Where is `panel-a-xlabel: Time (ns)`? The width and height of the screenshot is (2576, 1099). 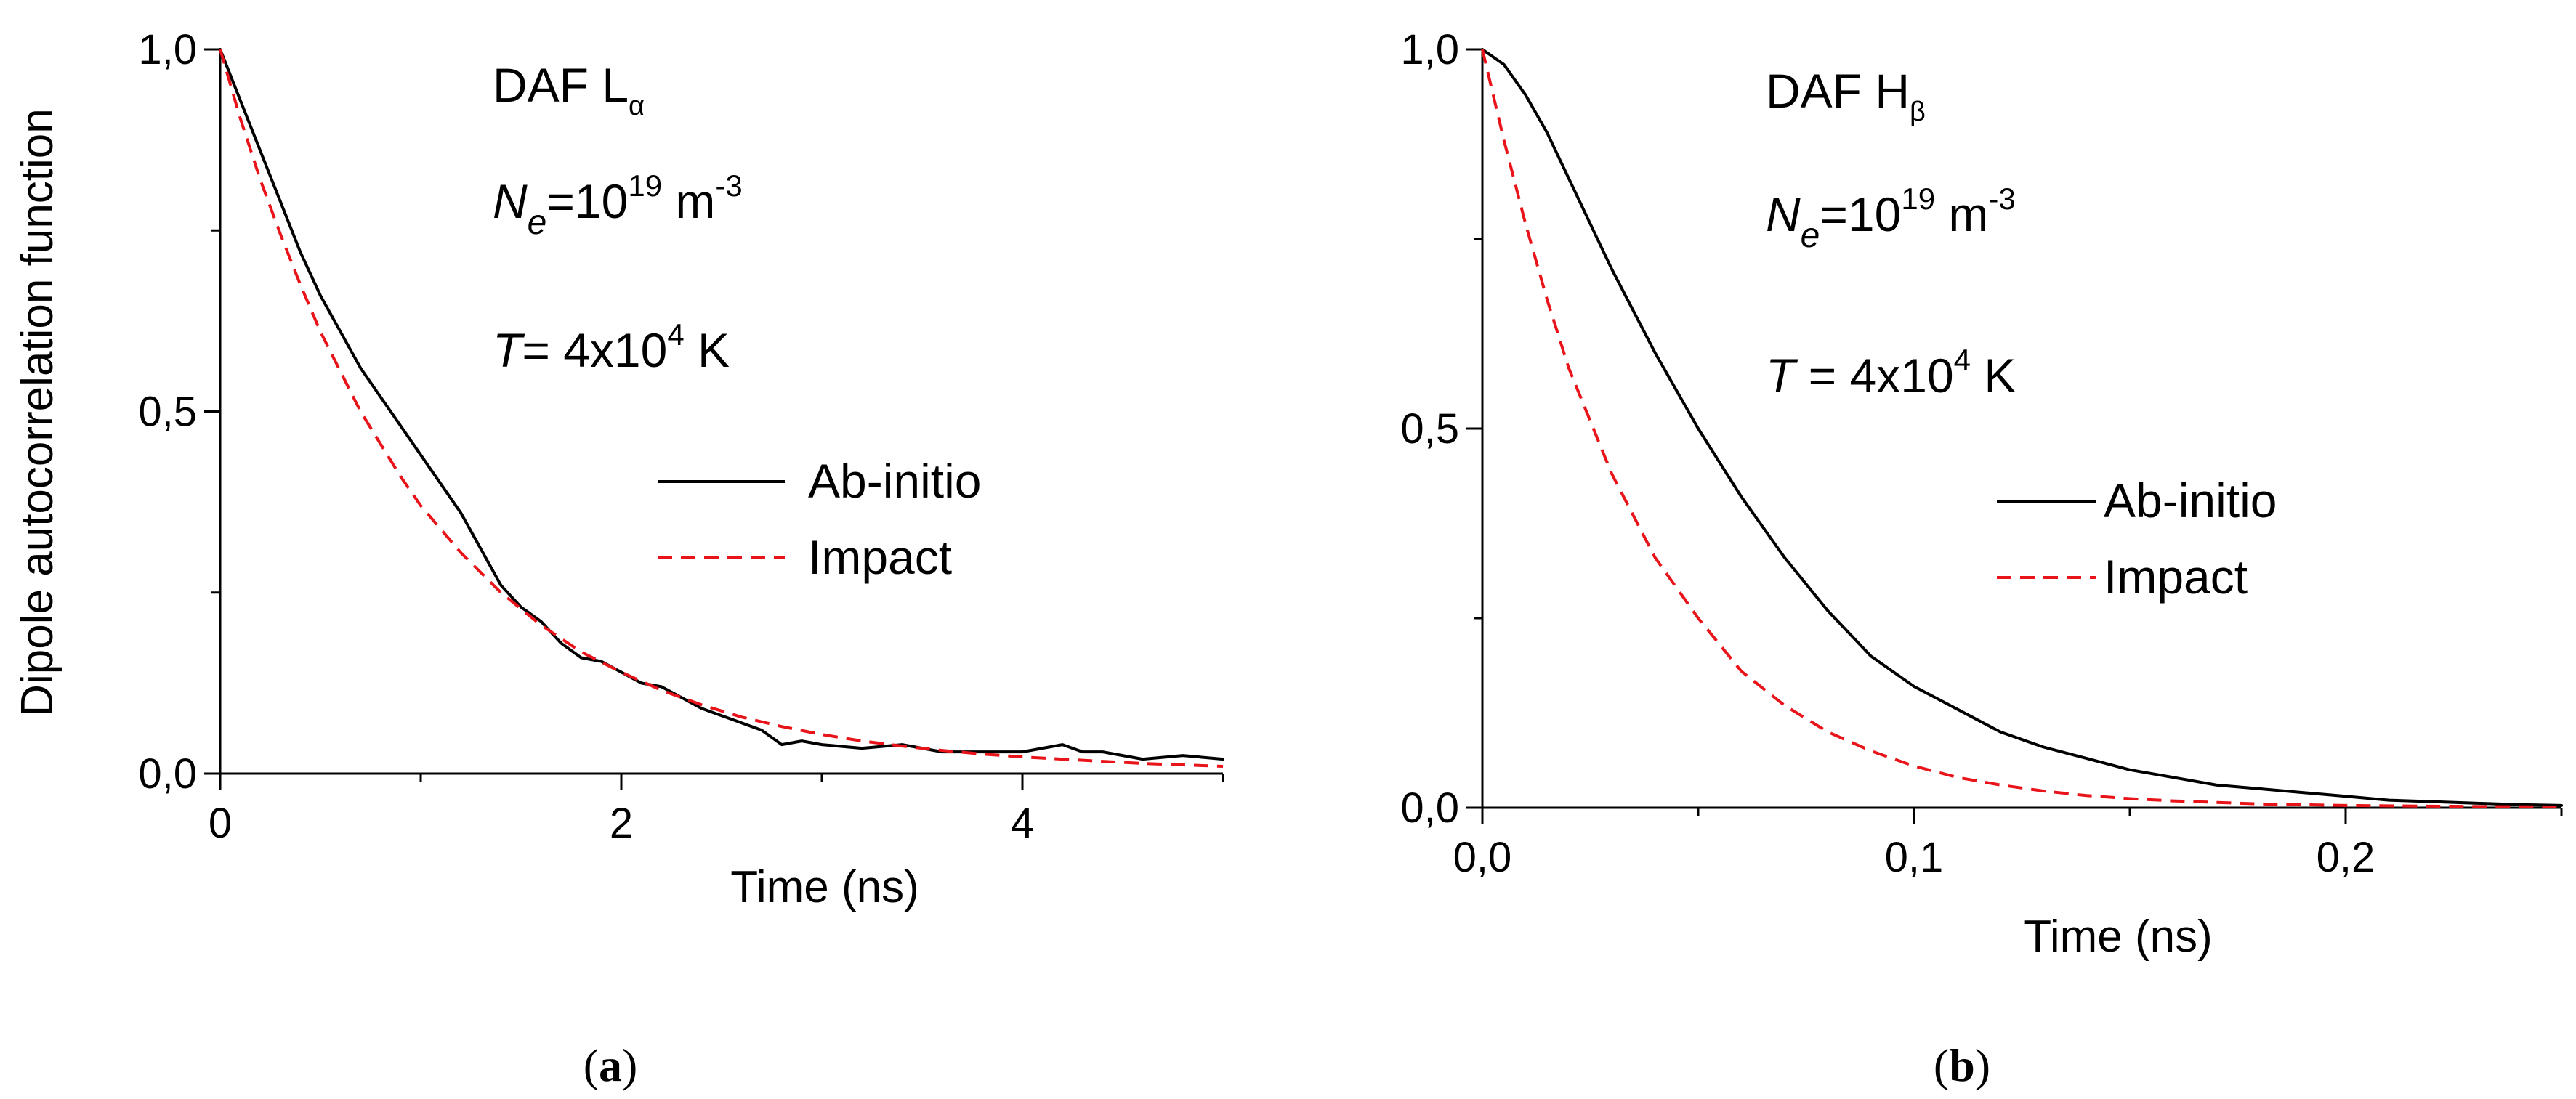
panel-a-xlabel: Time (ns) is located at coordinates (824, 887).